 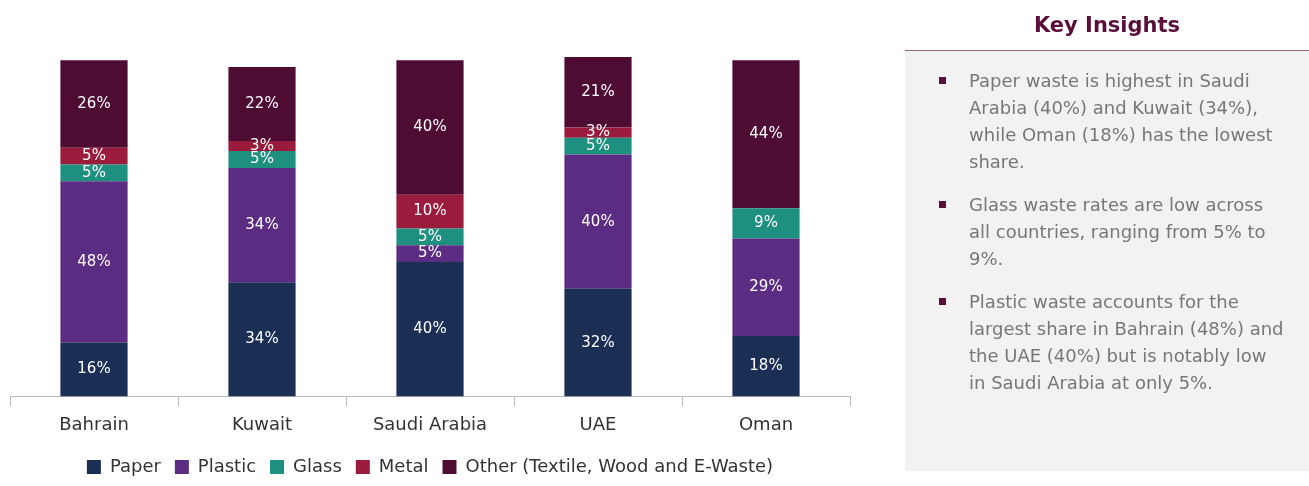 I want to click on data-label: 29%, so click(x=766, y=286).